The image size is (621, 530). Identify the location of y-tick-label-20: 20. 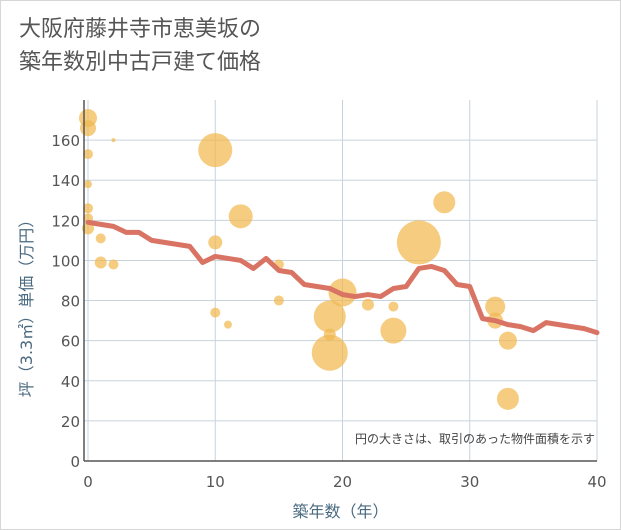
(70, 422).